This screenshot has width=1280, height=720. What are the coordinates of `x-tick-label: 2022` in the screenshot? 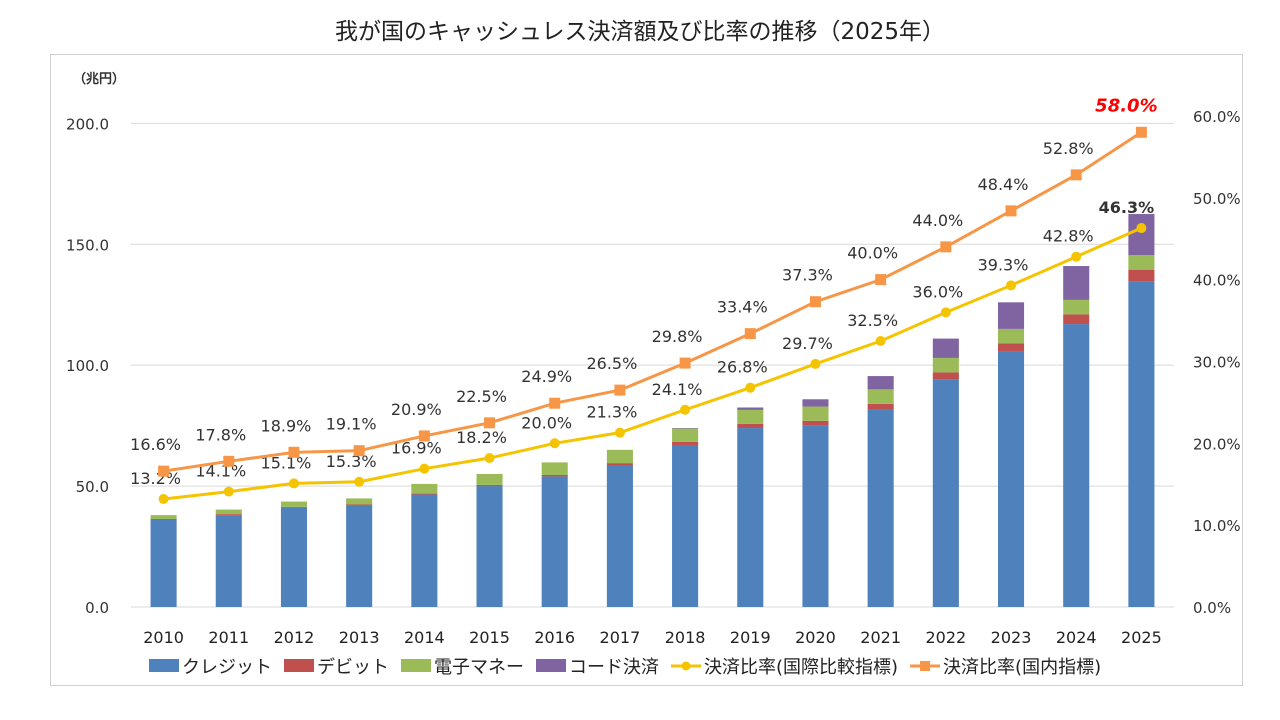 It's located at (945, 637).